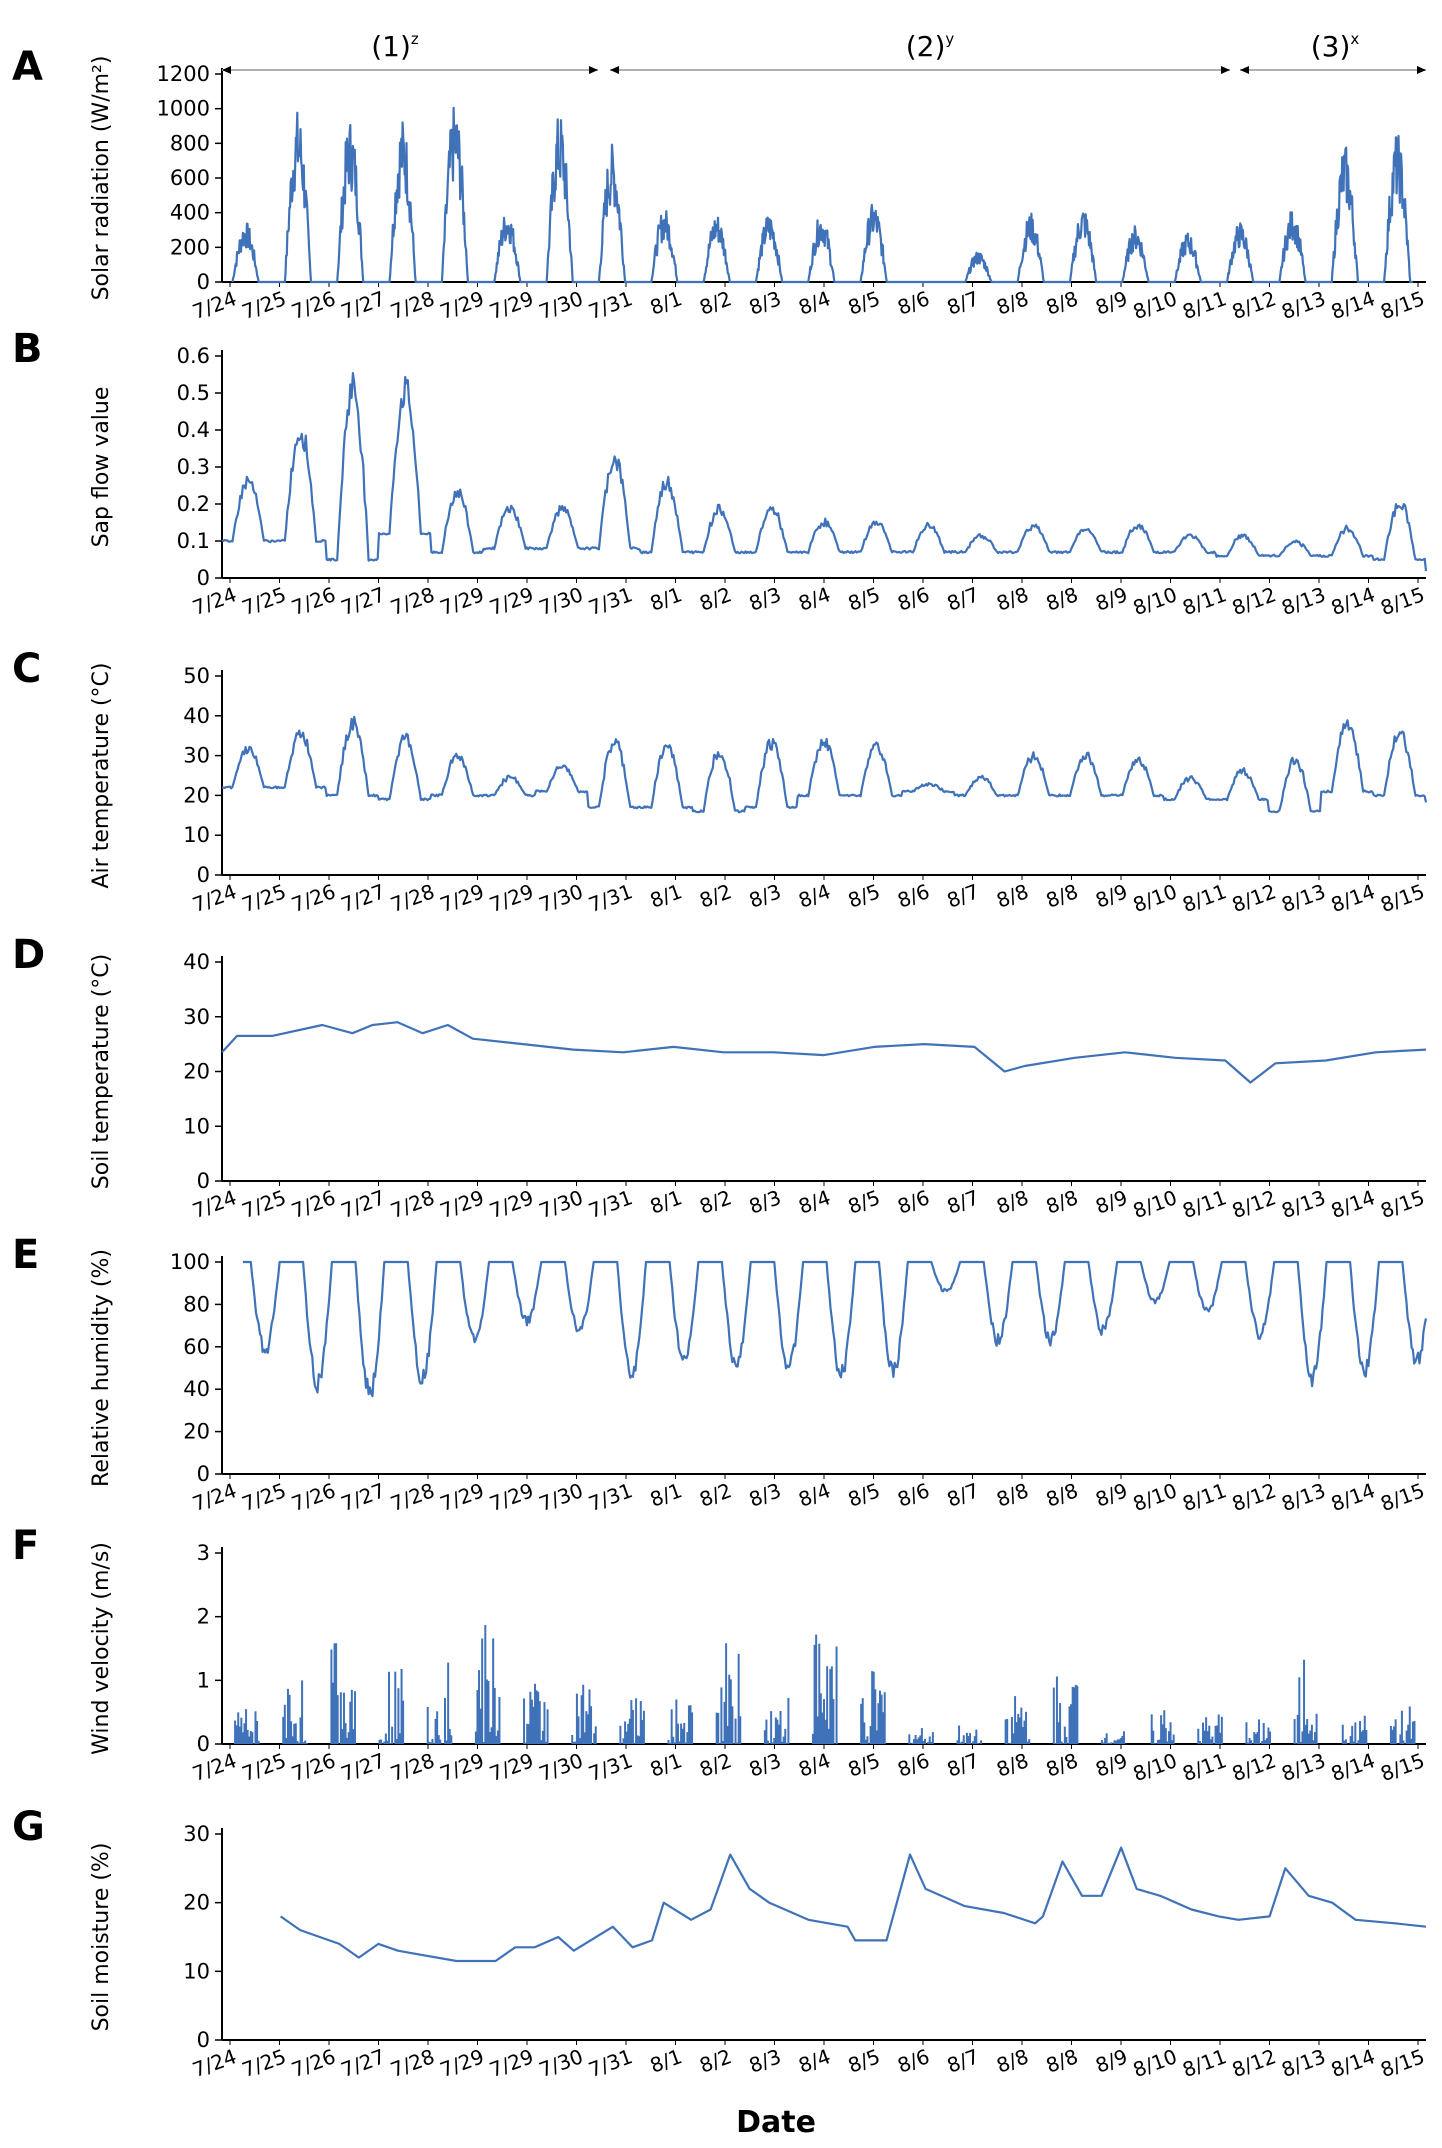  What do you see at coordinates (101, 1648) in the screenshot?
I see `y-axis-label: Wind velocity (m/s)` at bounding box center [101, 1648].